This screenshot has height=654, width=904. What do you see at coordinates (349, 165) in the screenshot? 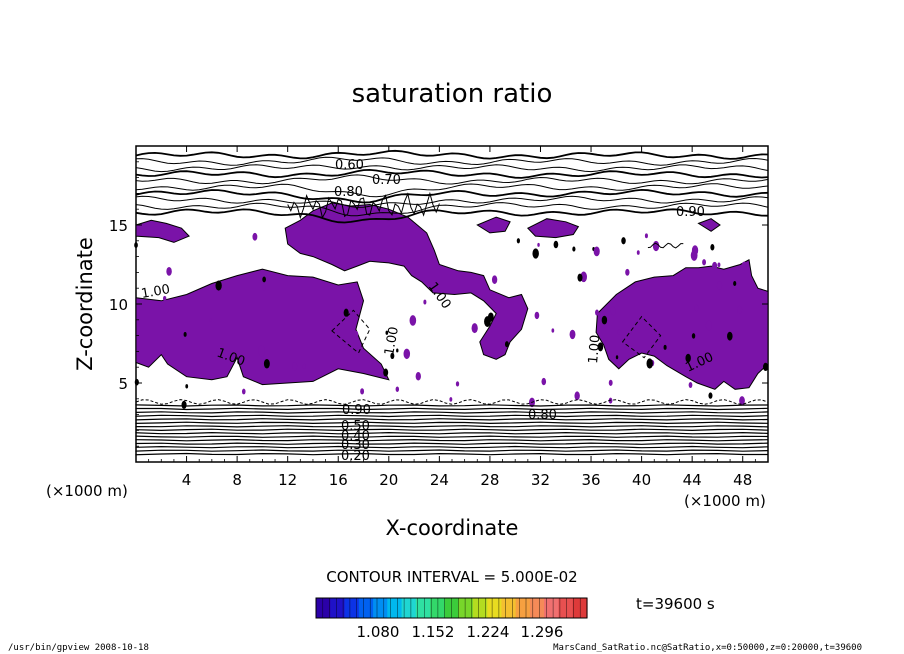
I see `contour-label: 0.60` at bounding box center [349, 165].